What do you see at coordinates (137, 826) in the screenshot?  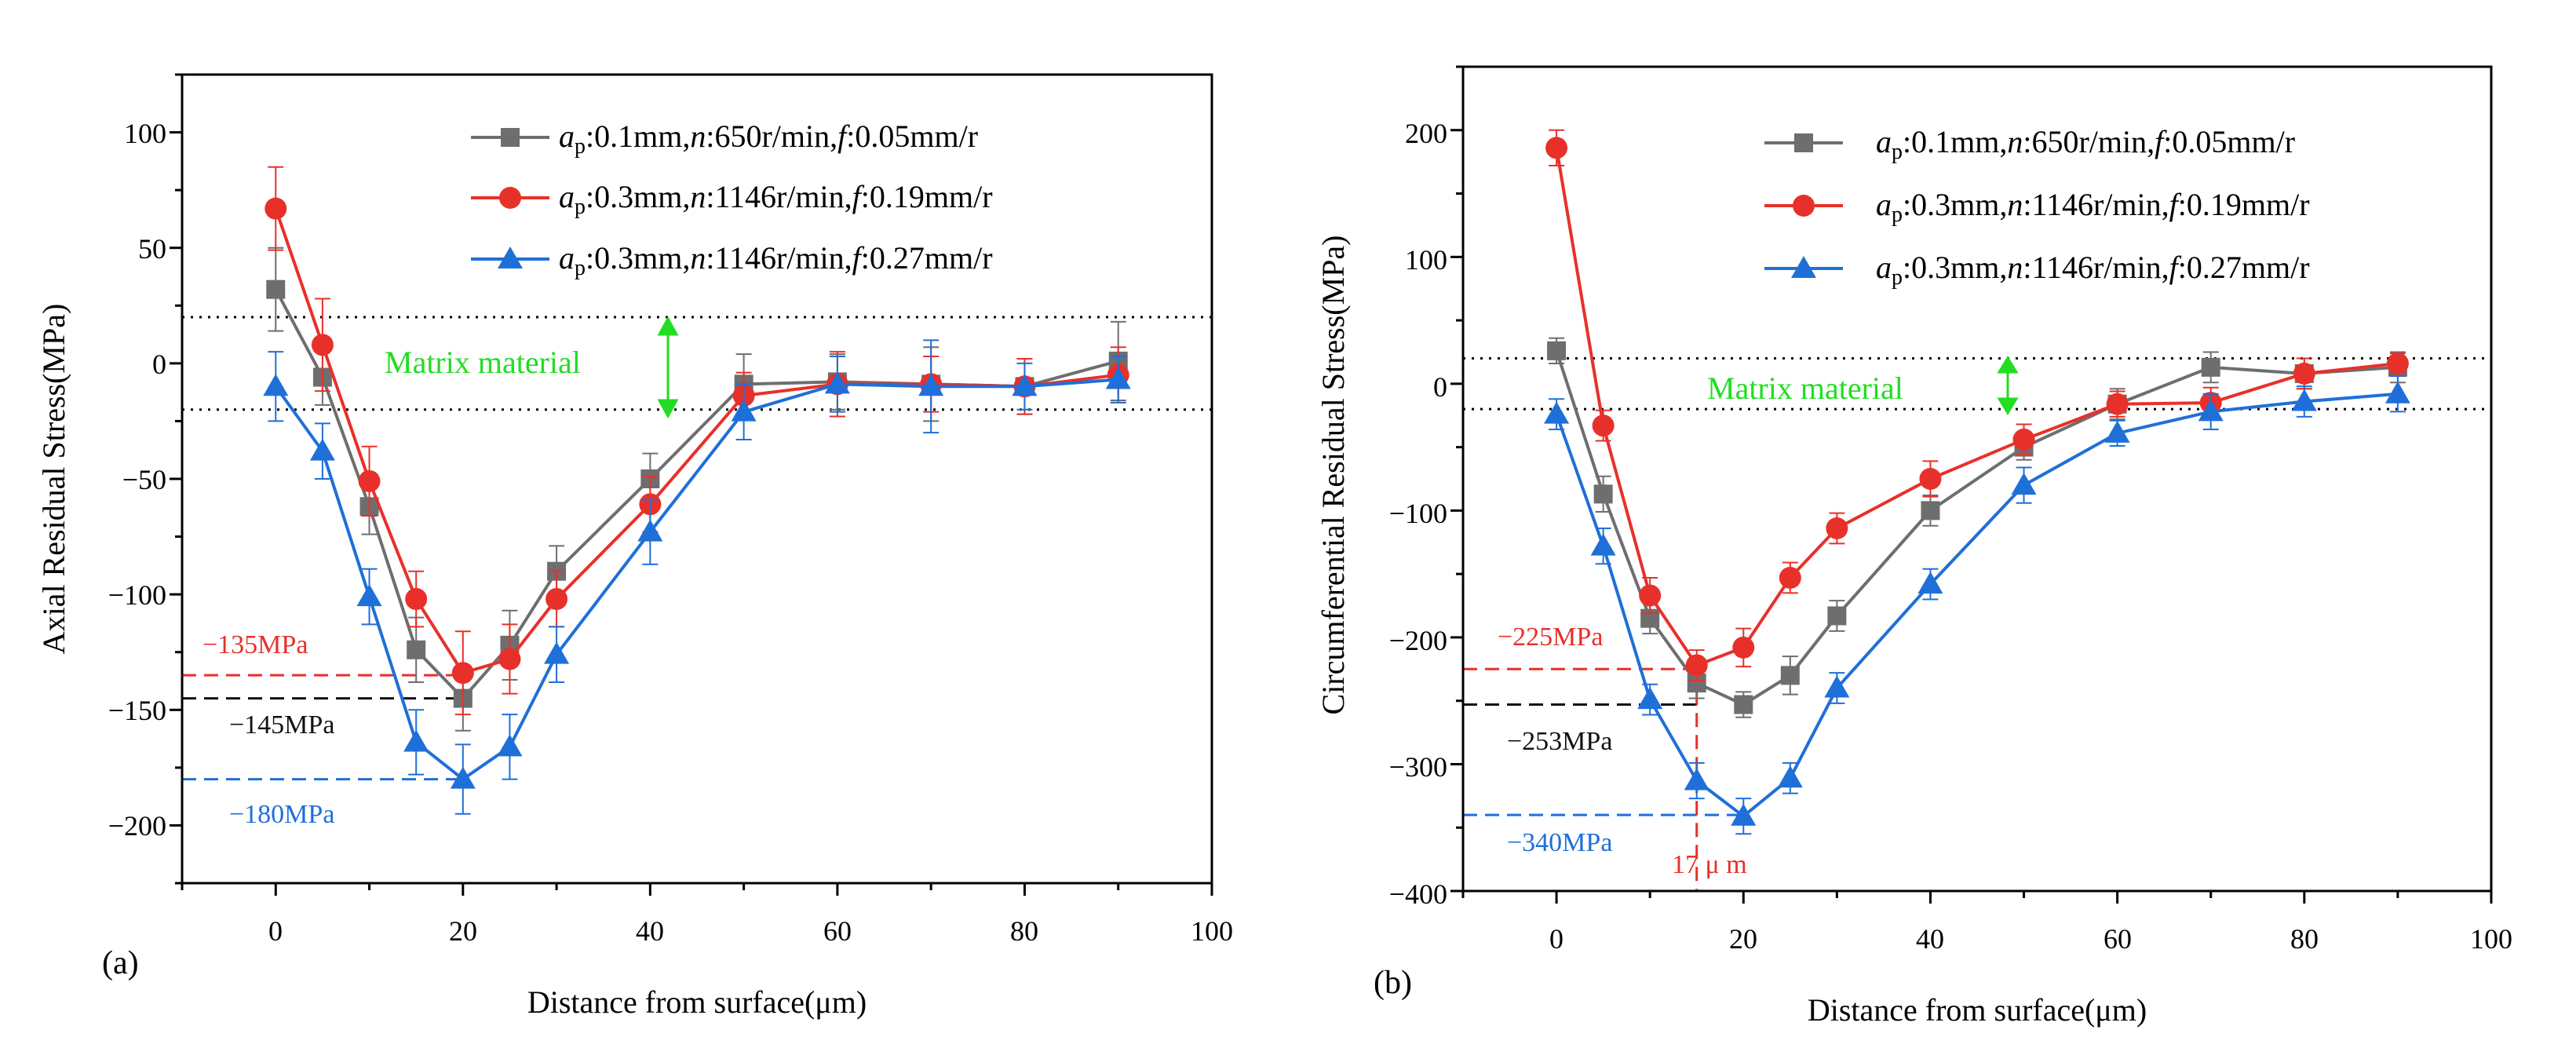 I see `y-tick-label: −200` at bounding box center [137, 826].